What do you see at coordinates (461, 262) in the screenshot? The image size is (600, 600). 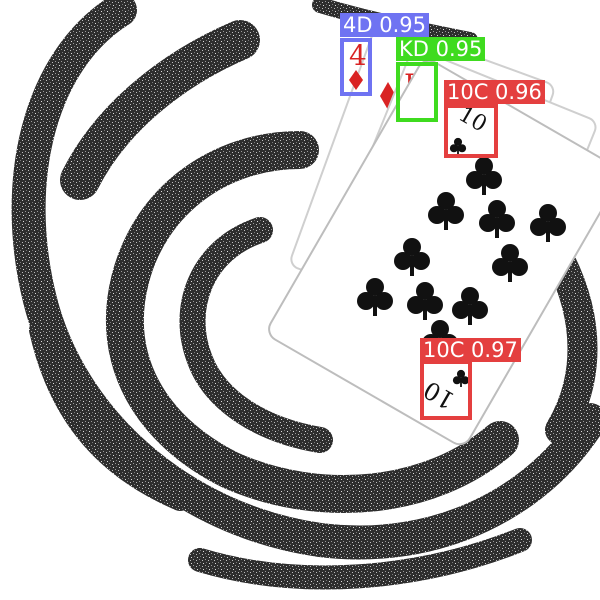 I see `club-pips` at bounding box center [461, 262].